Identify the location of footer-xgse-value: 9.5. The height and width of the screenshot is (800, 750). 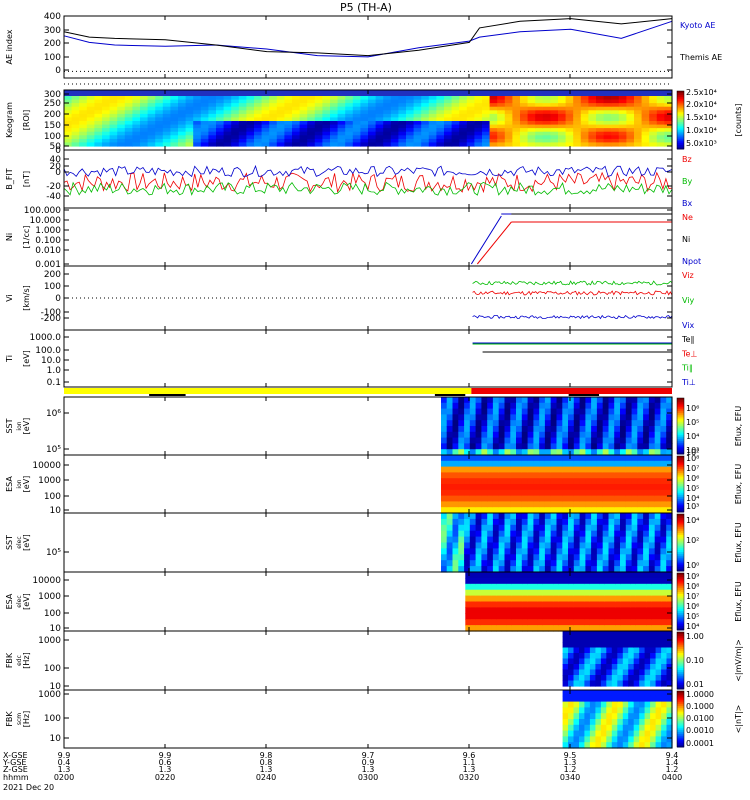
(570, 755).